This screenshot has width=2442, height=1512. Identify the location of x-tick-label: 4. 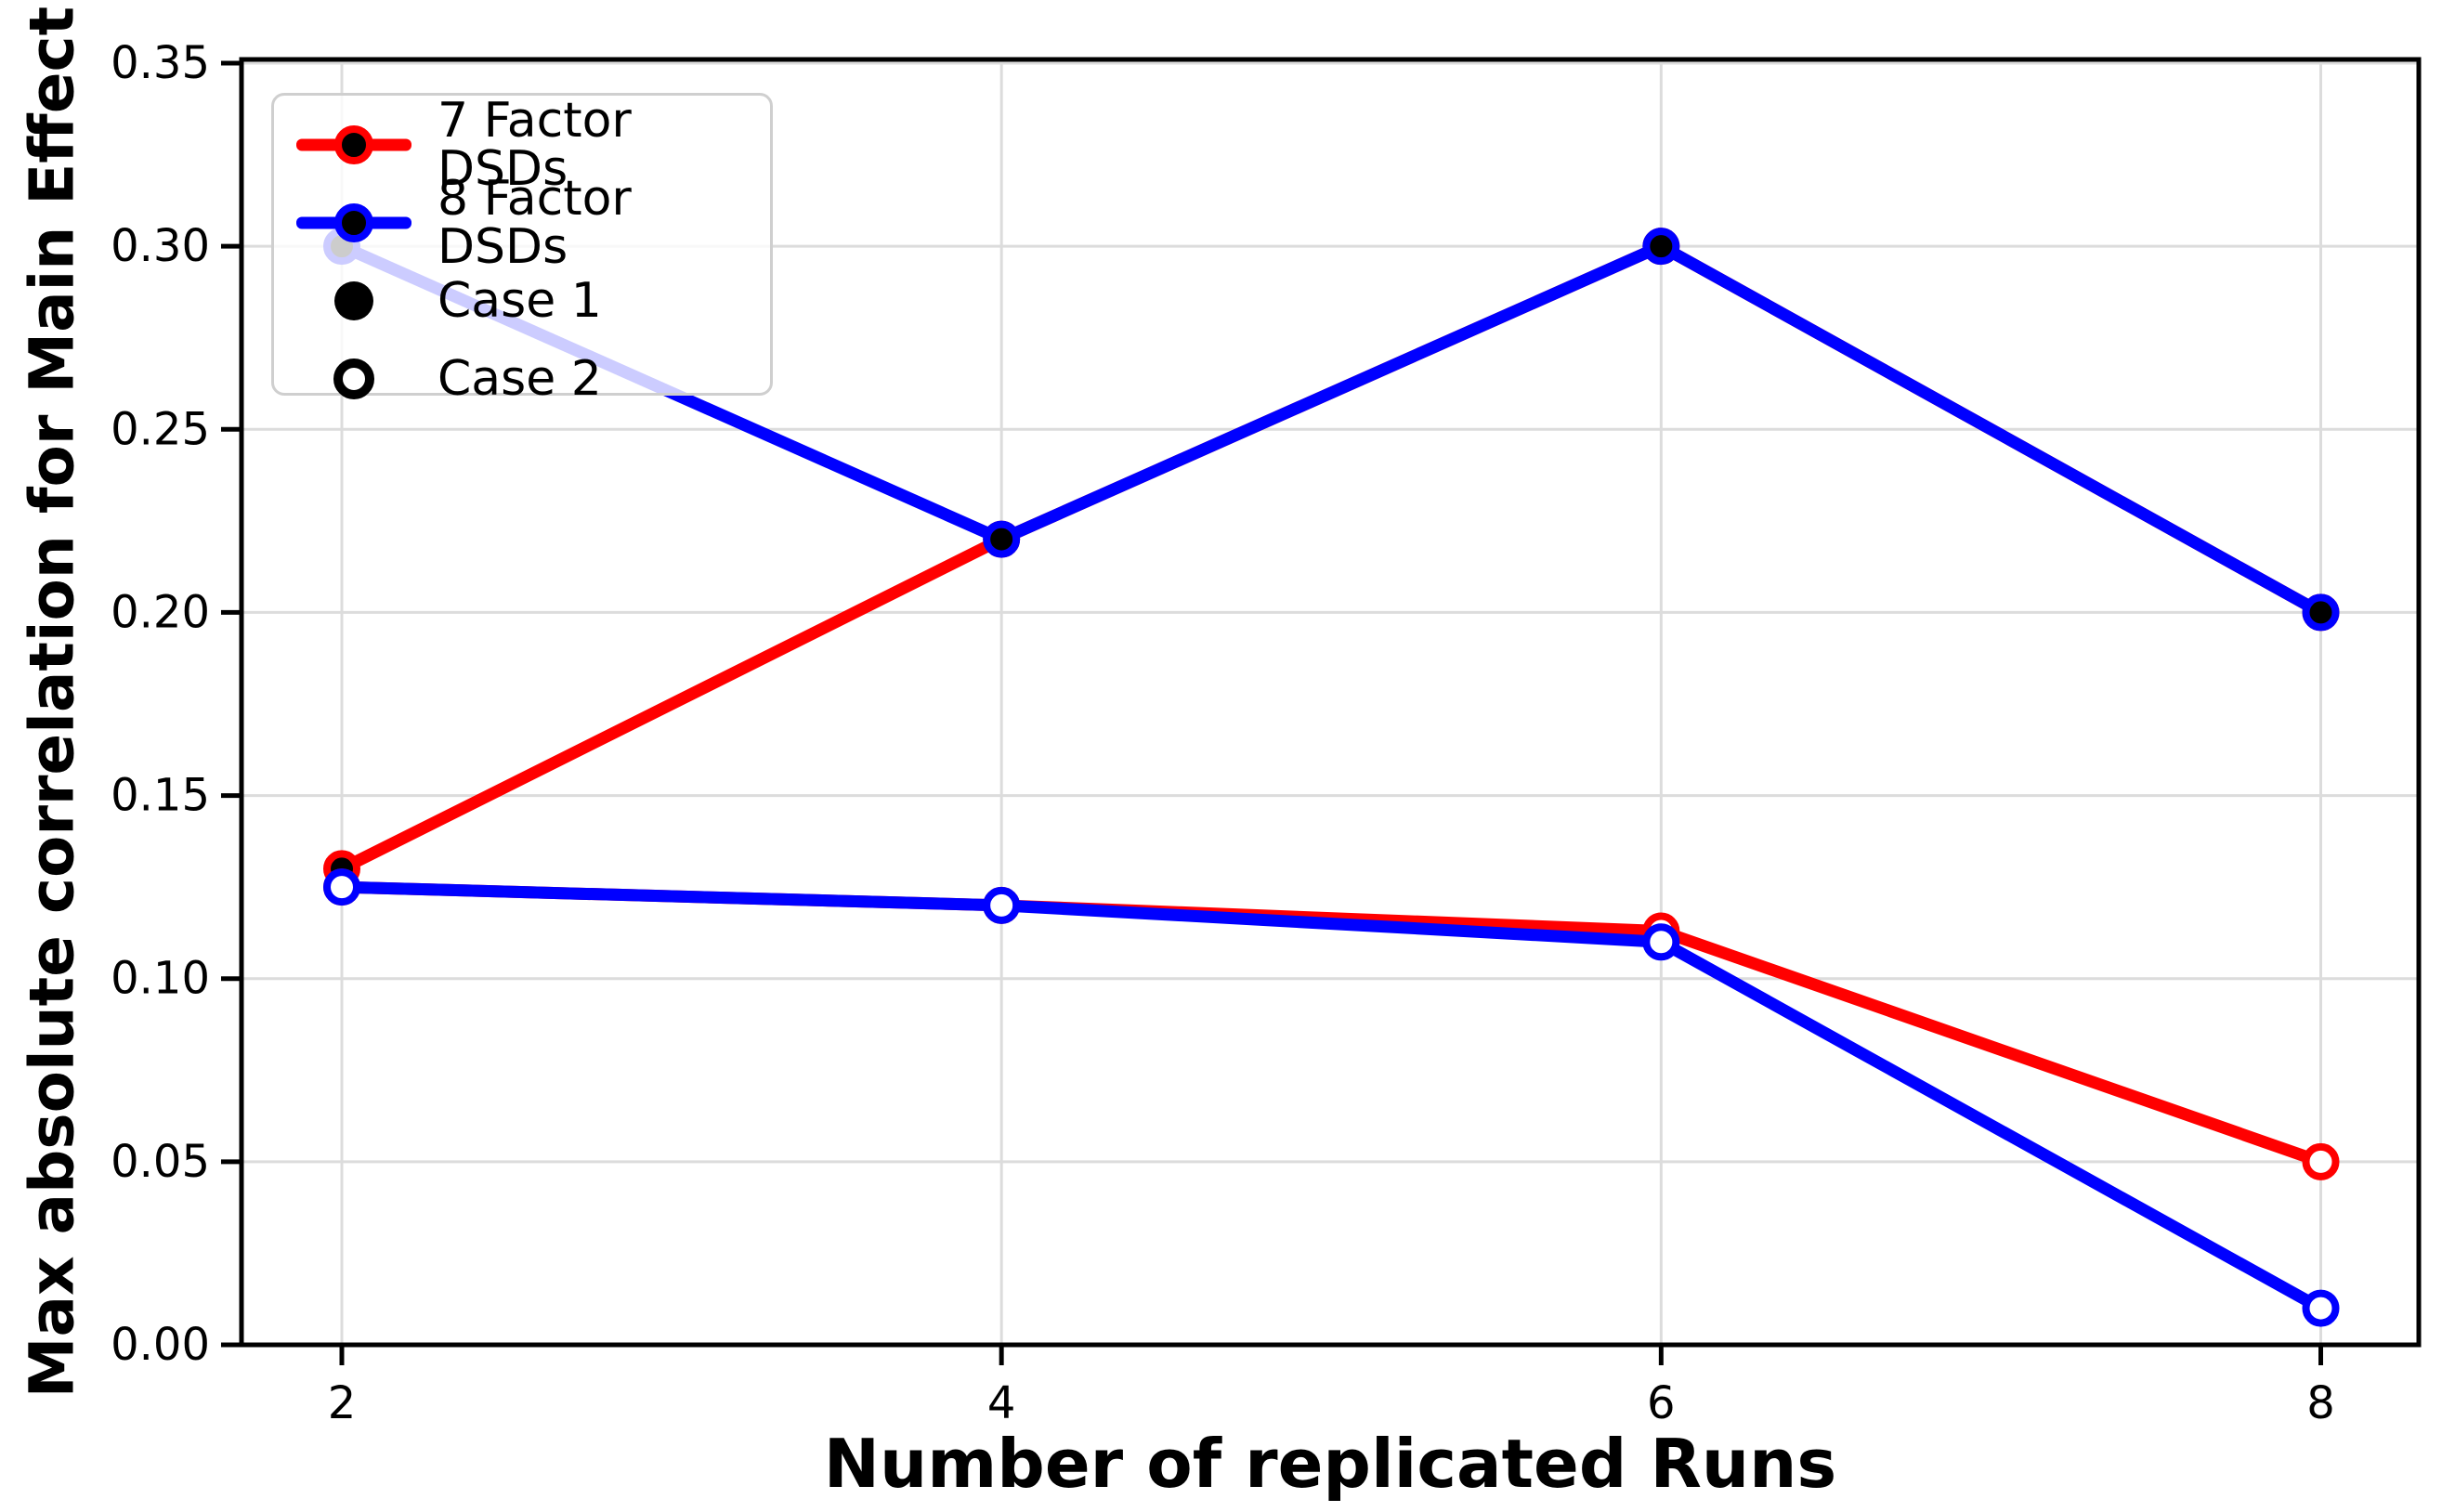
(1002, 1403).